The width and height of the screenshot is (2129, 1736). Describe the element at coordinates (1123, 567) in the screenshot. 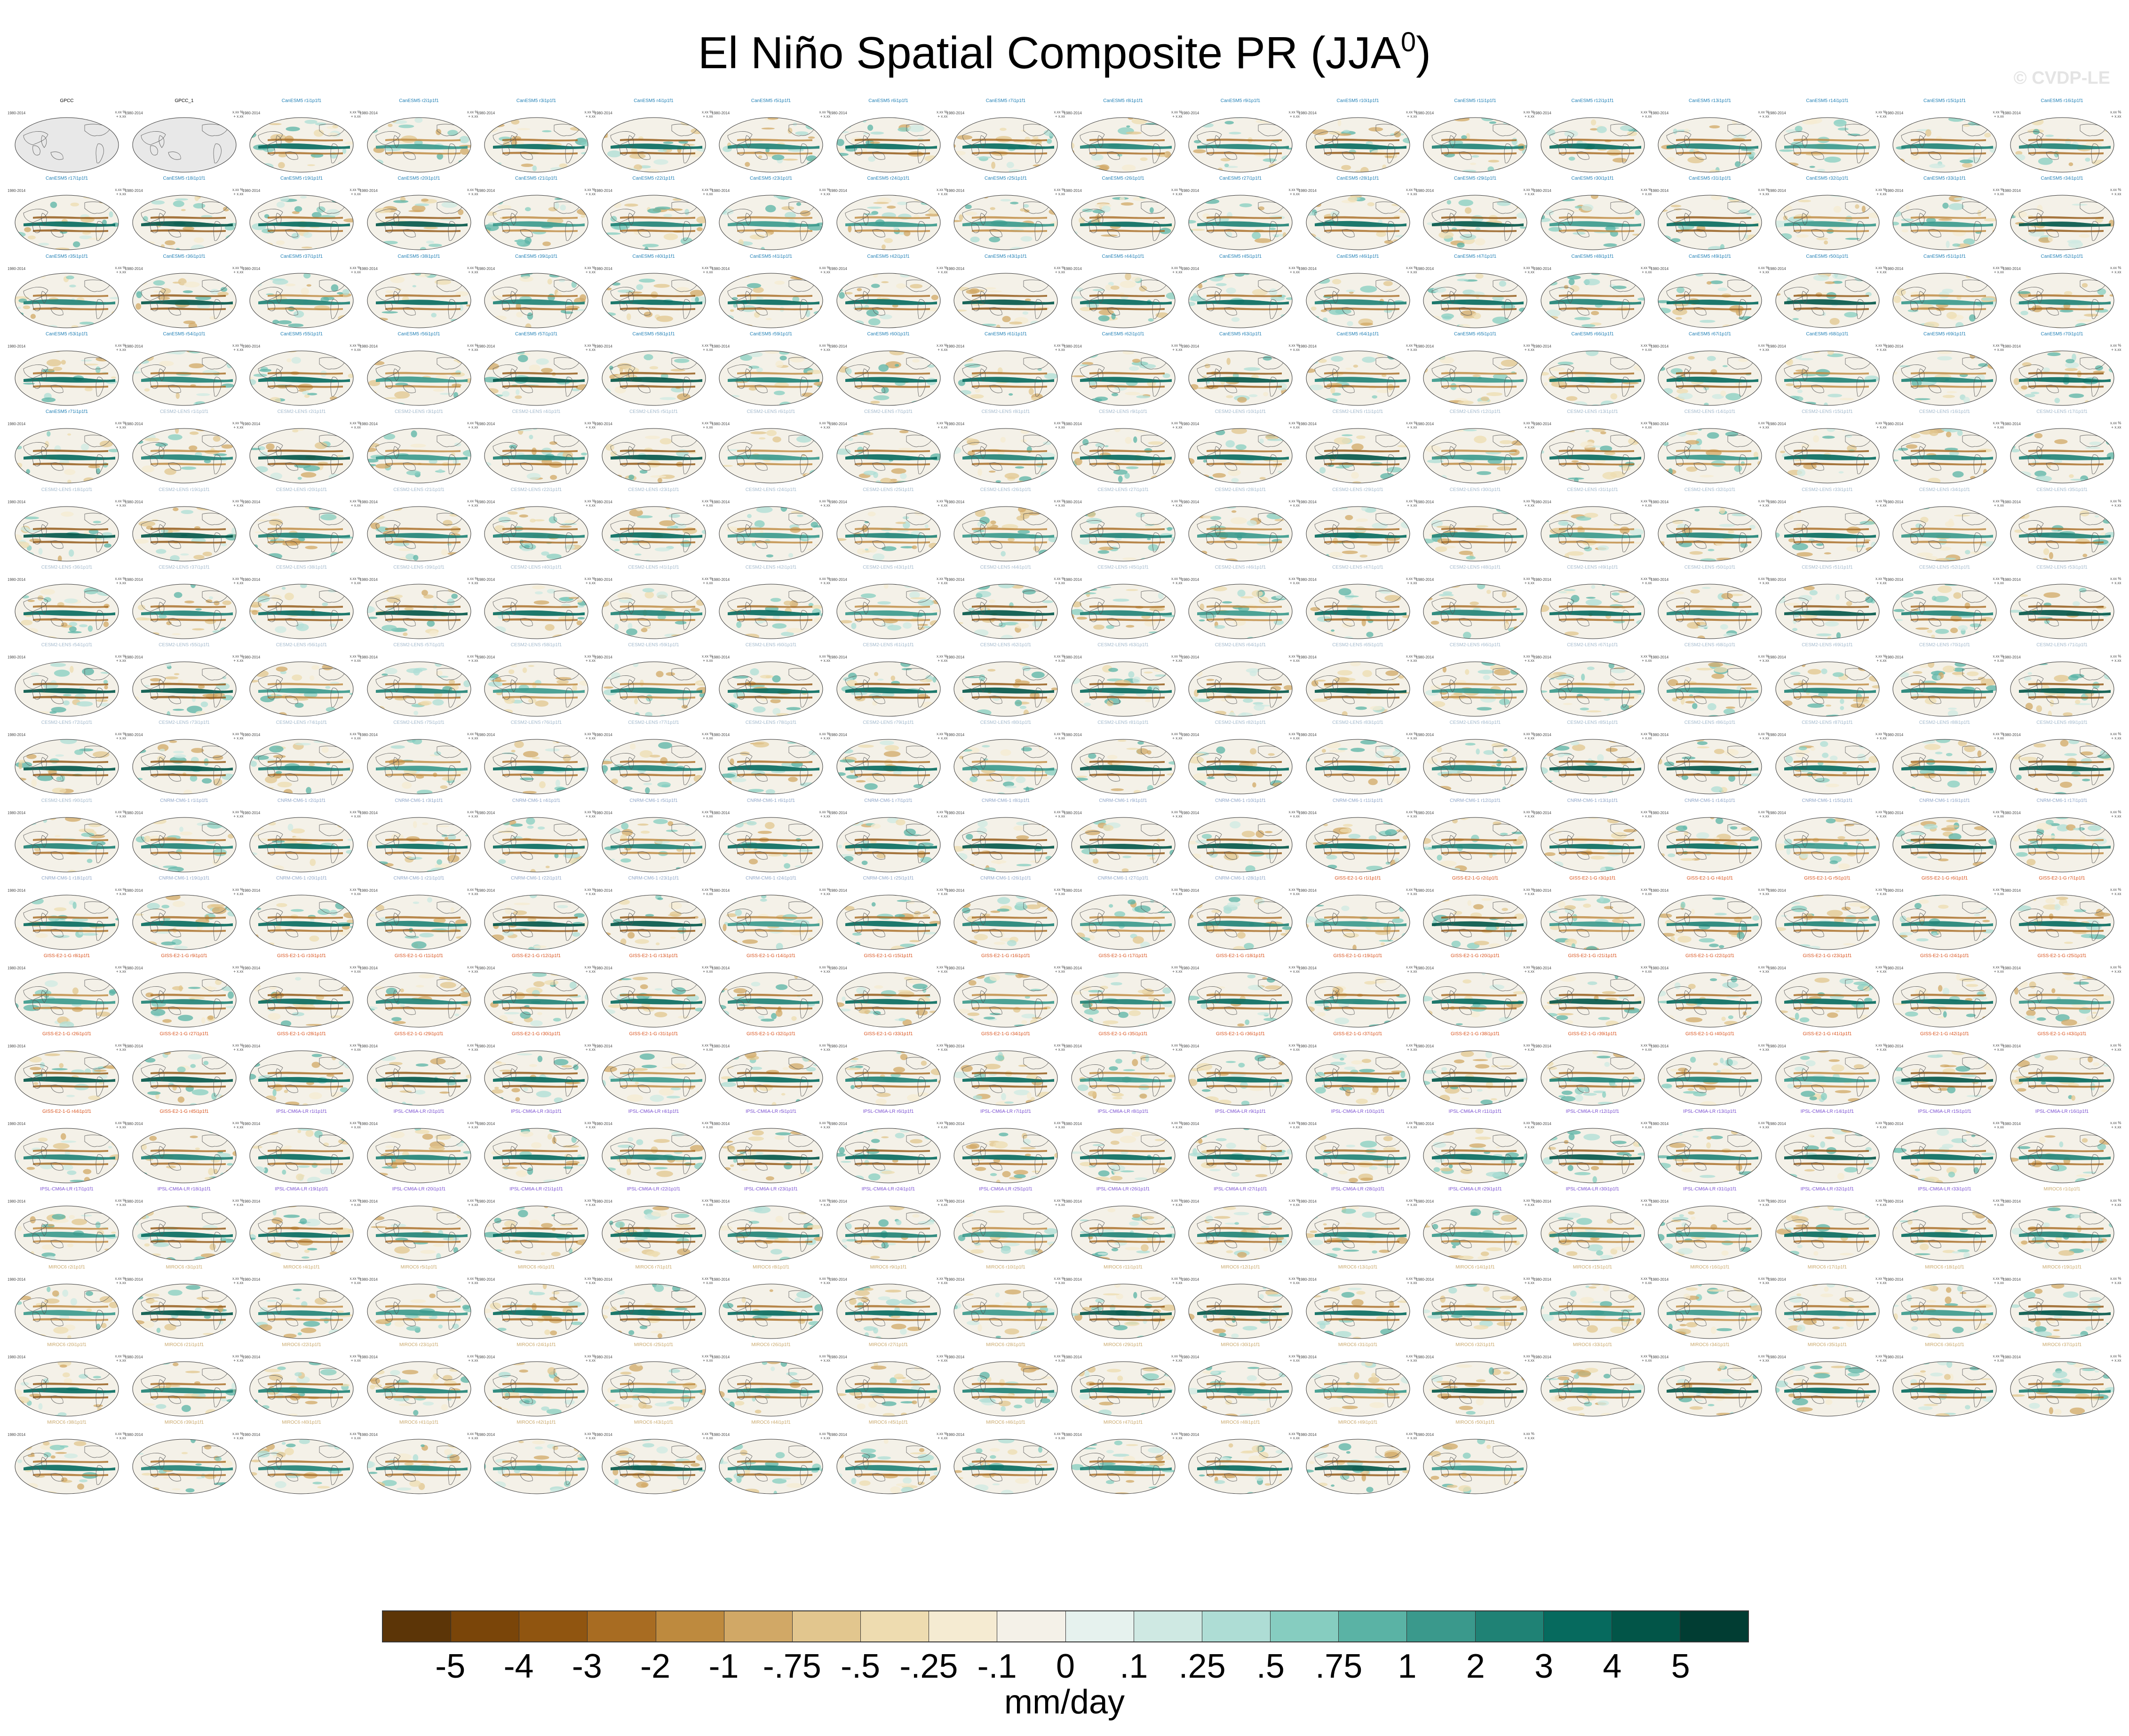

I see `panel-title: CESM2-LENS r45i1p1f1` at that location.